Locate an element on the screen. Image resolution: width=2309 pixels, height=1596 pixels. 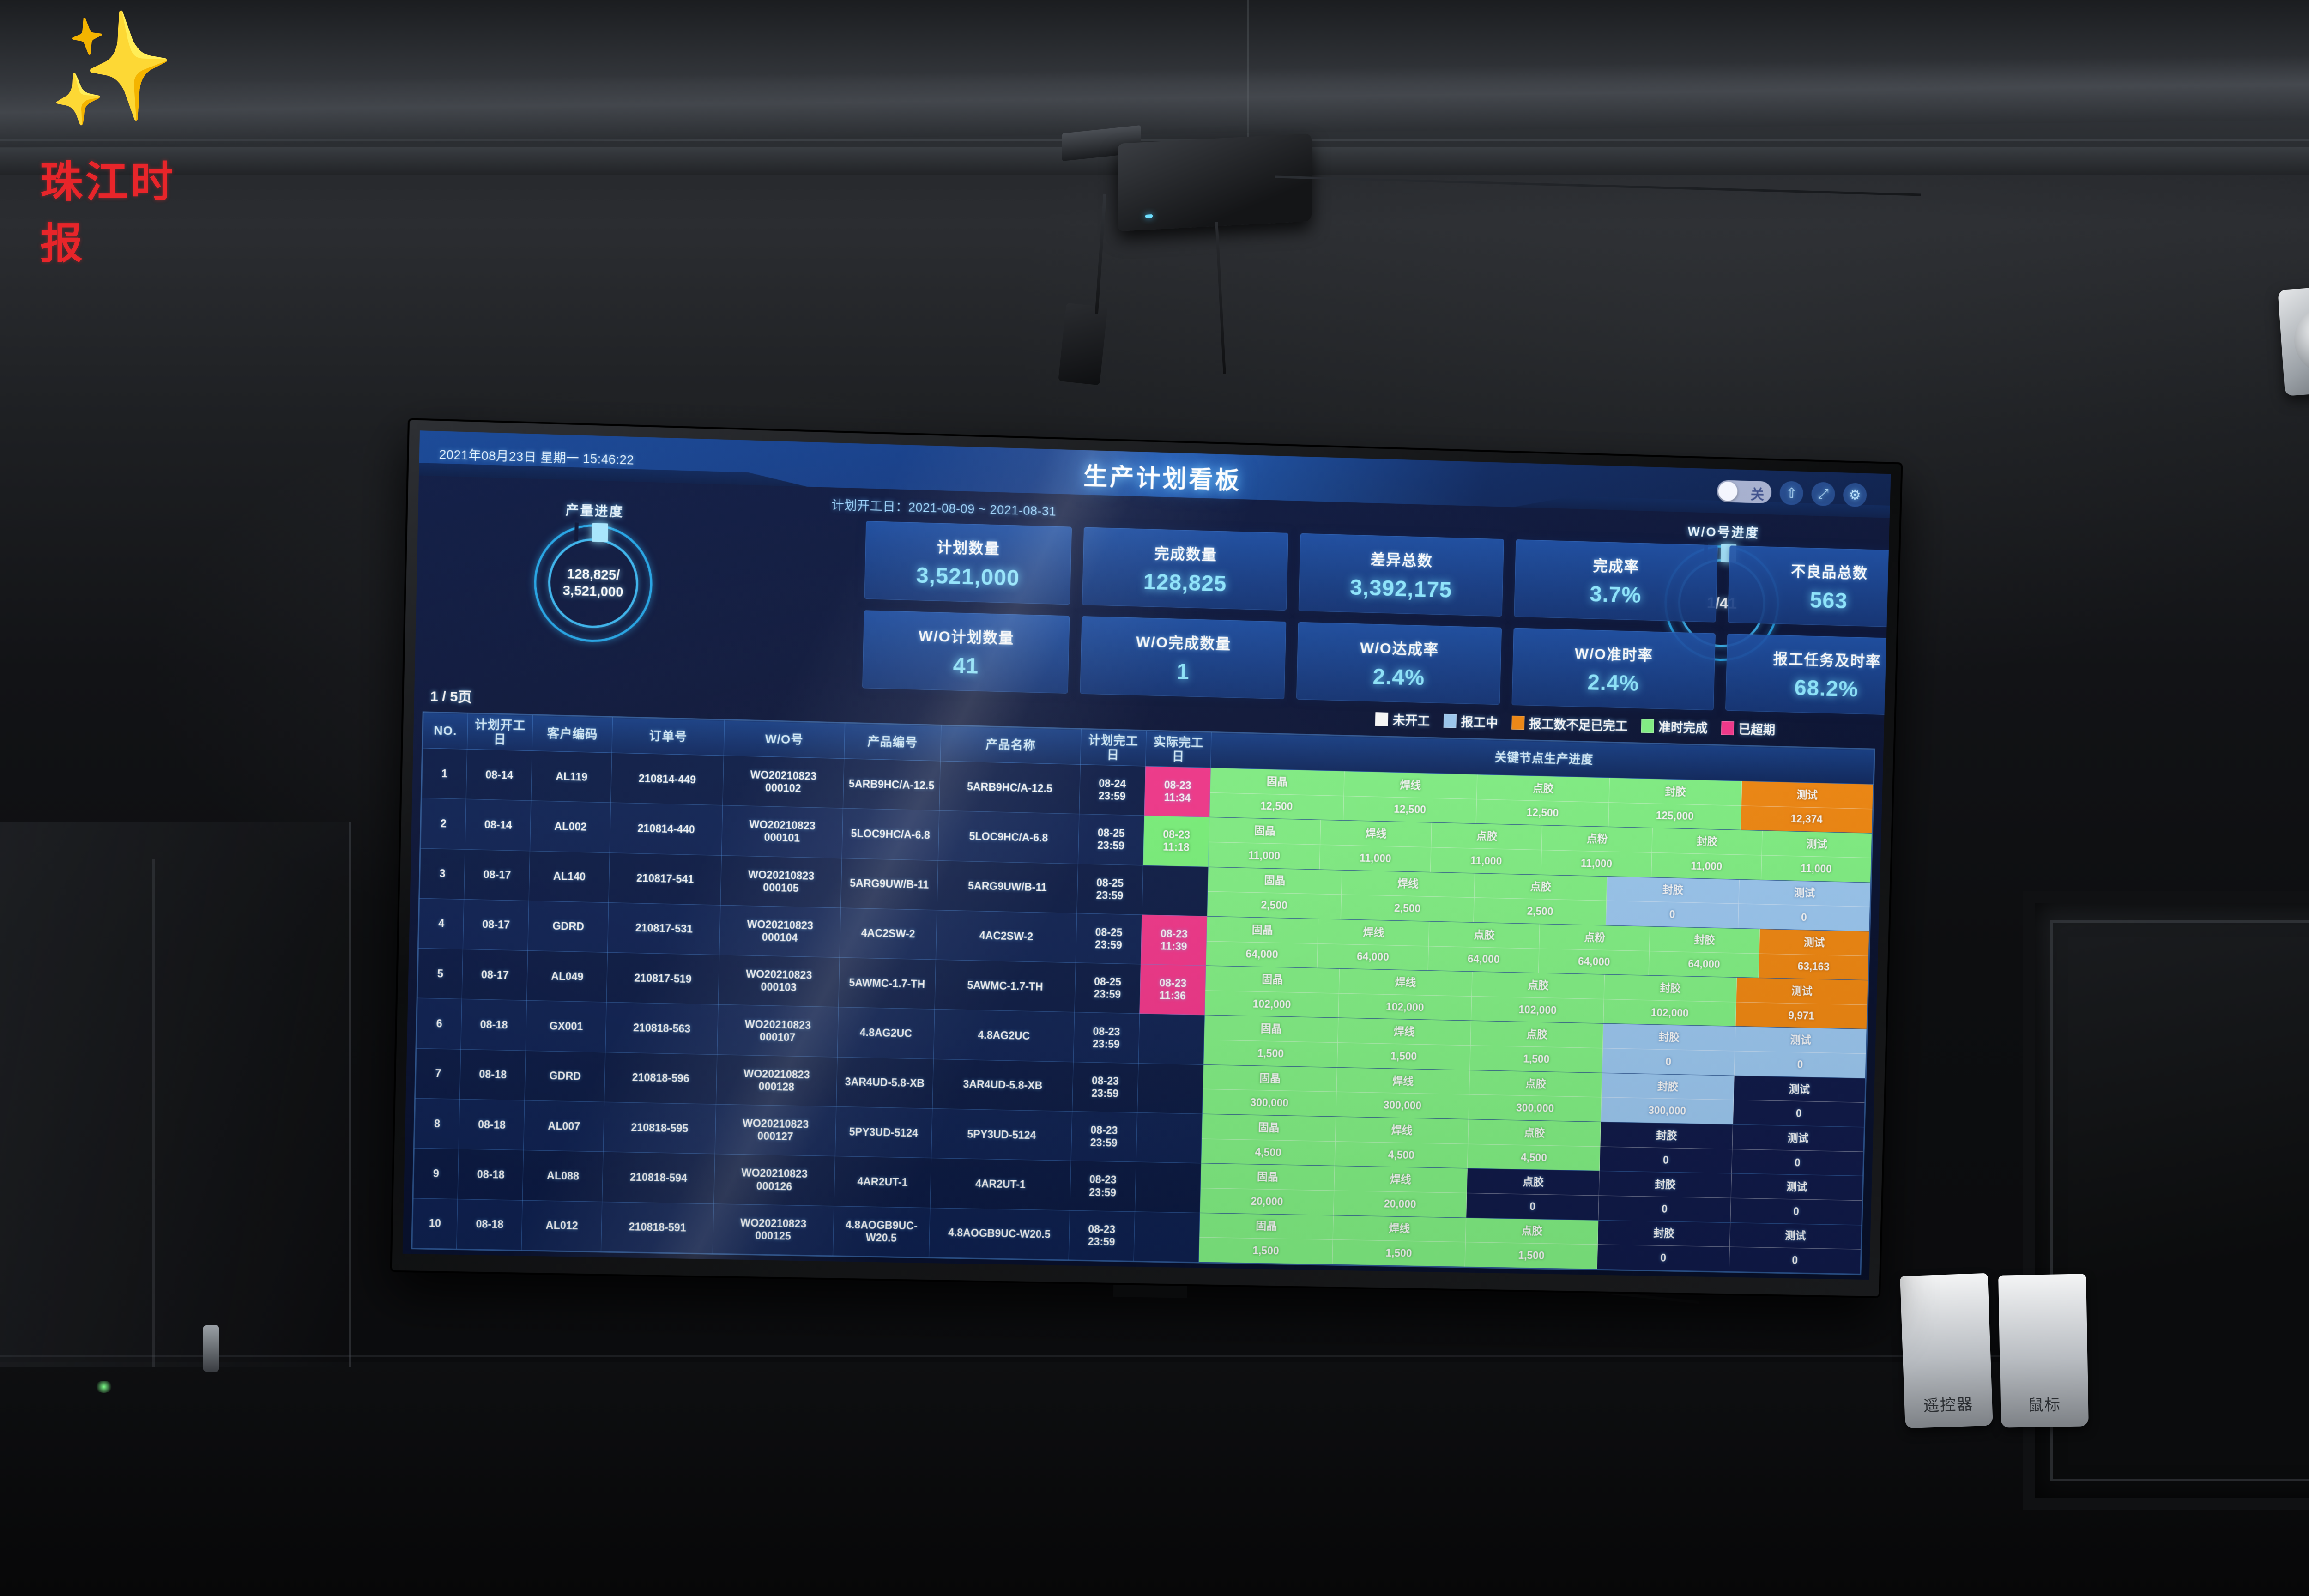
node-step: 测试 9,971 is located at coordinates (1802, 1003).